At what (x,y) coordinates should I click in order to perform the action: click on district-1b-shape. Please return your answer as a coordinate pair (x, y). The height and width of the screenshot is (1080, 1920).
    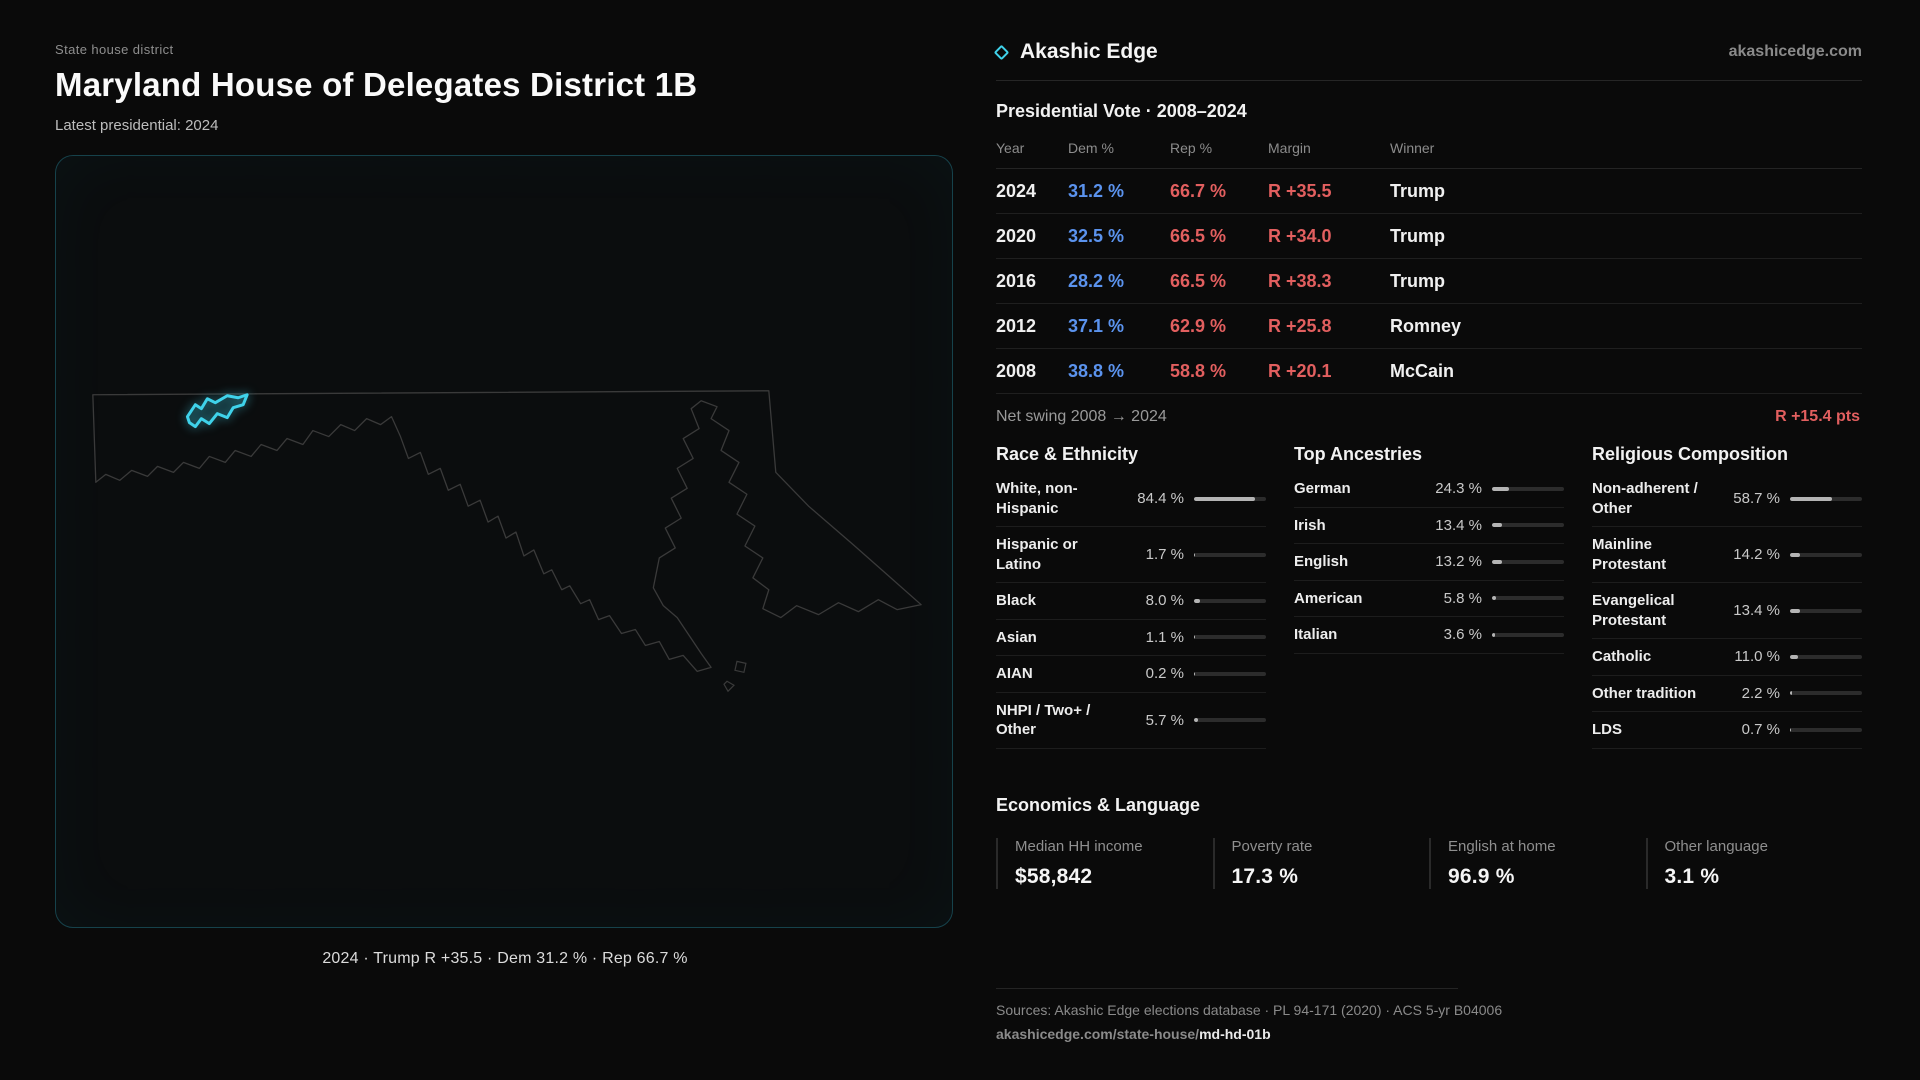
    Looking at the image, I should click on (217, 411).